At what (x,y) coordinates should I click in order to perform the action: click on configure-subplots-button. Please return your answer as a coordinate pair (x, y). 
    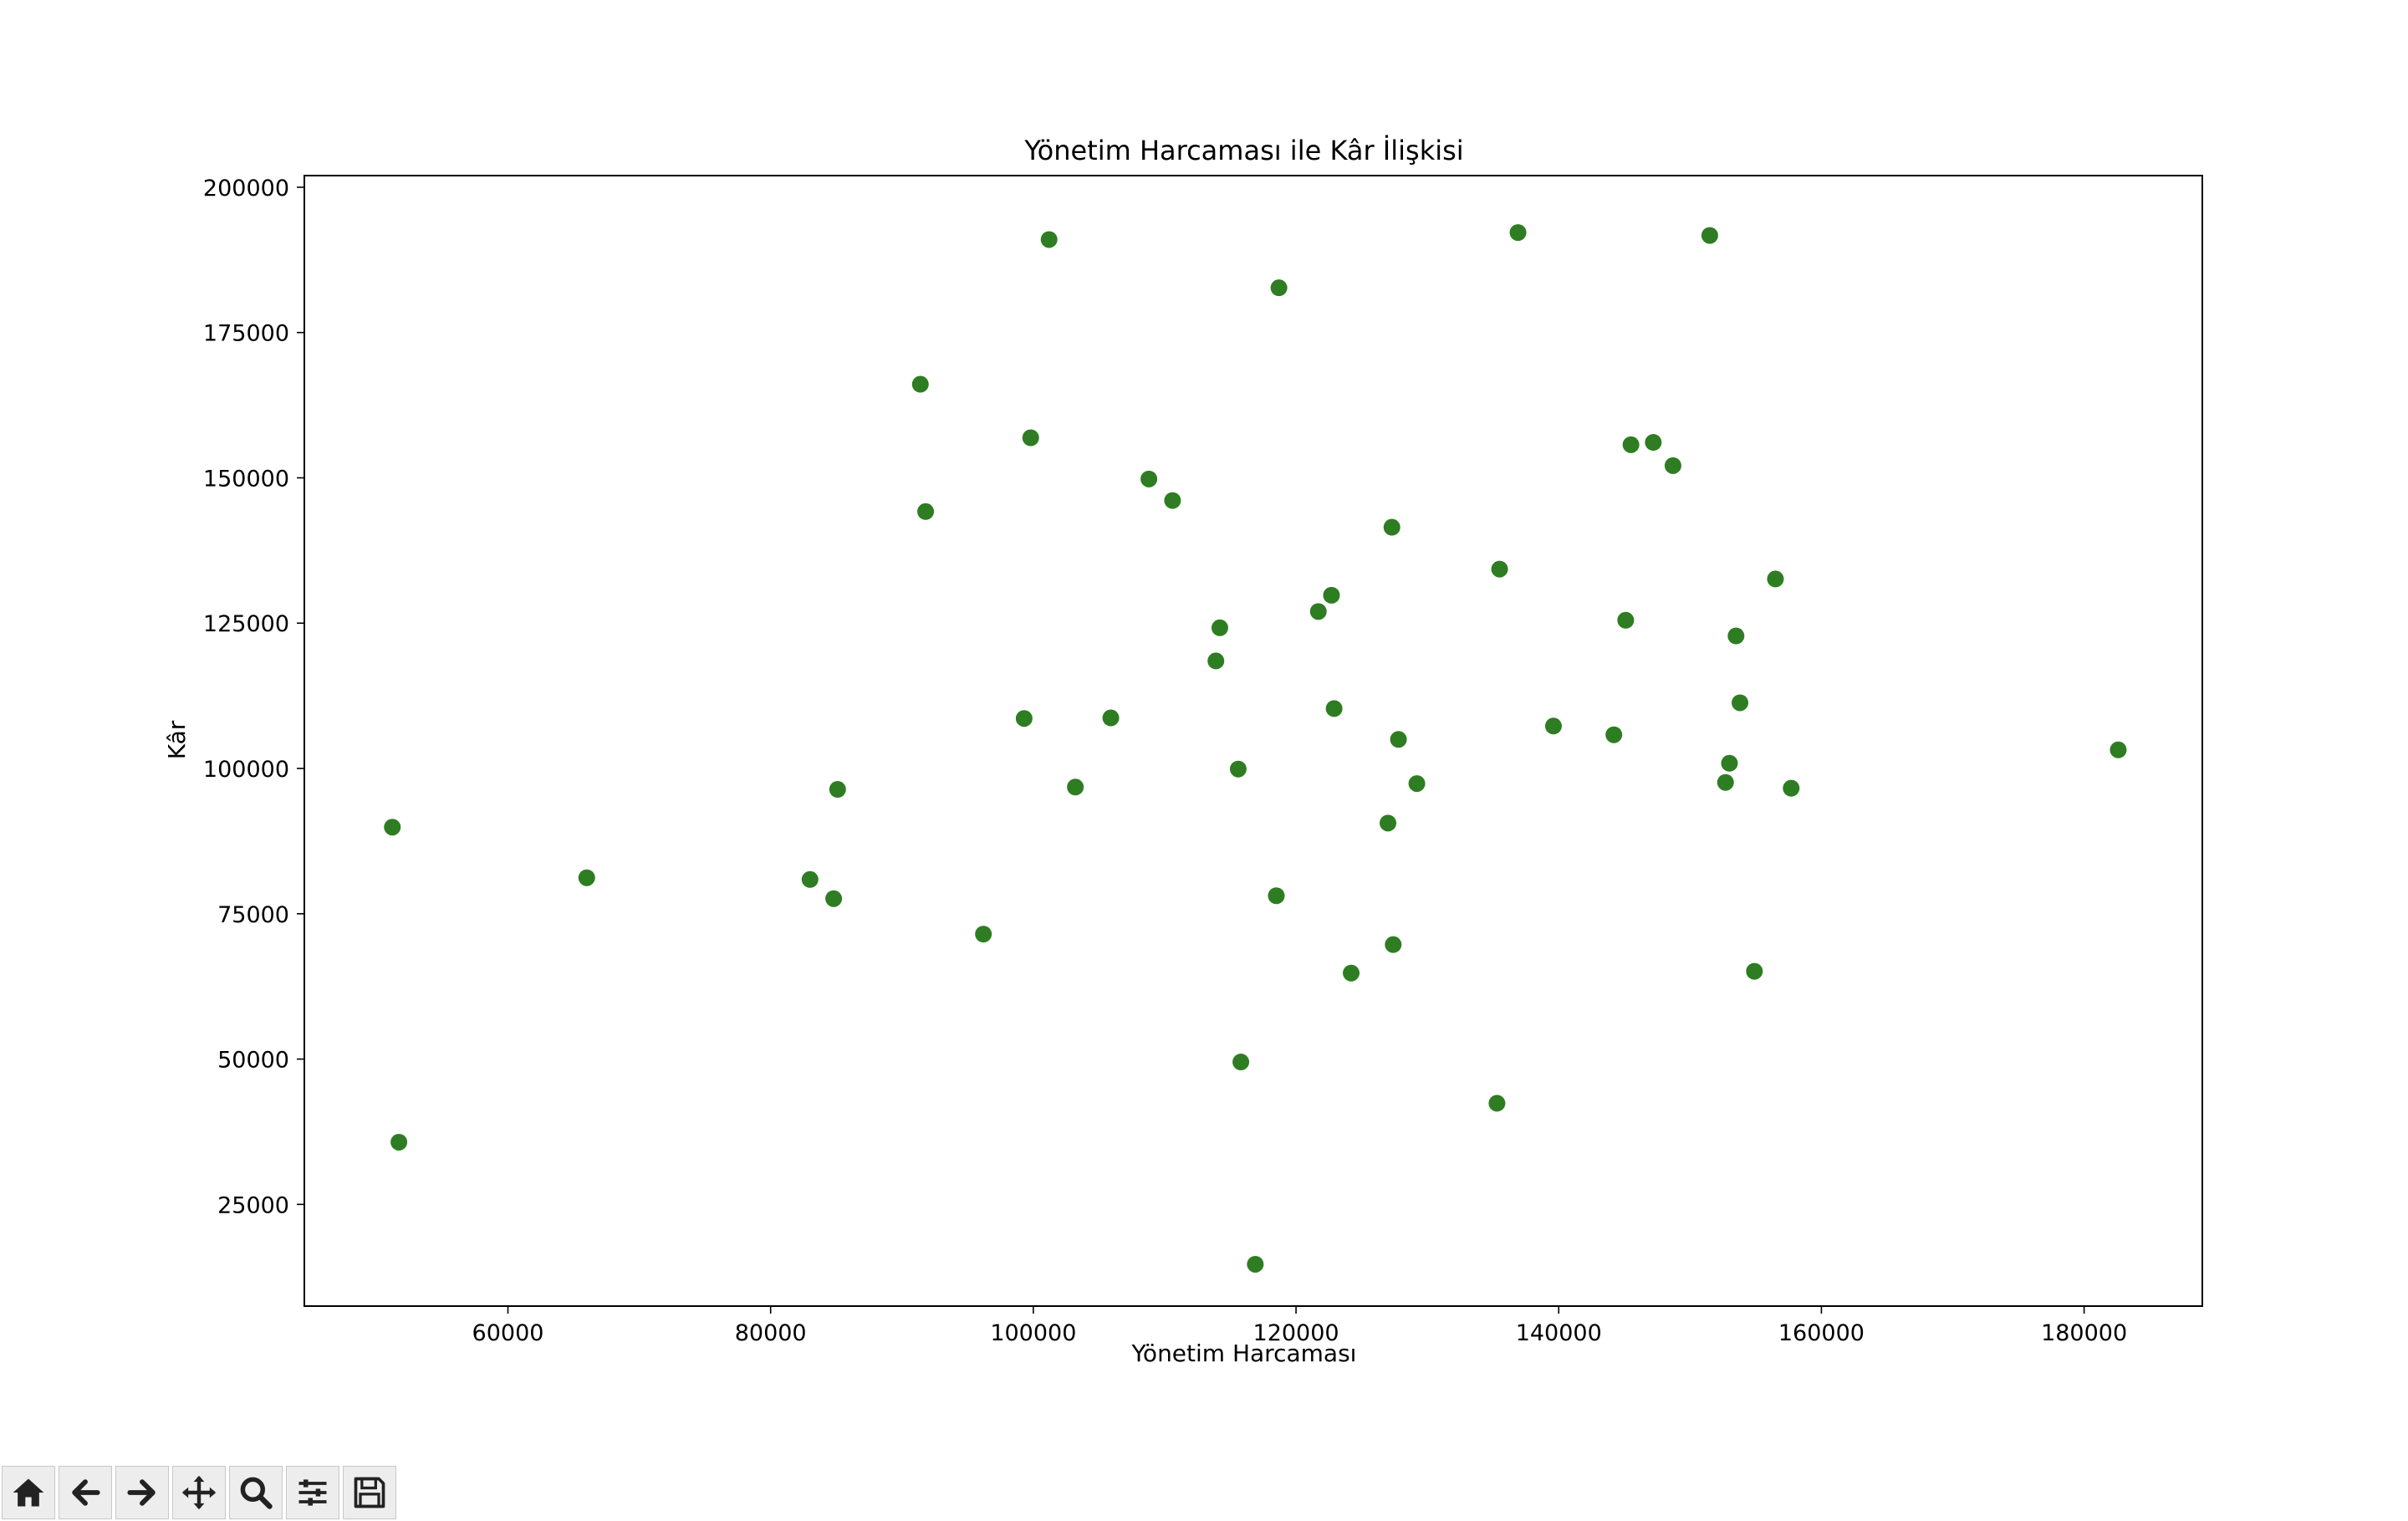
    Looking at the image, I should click on (312, 1492).